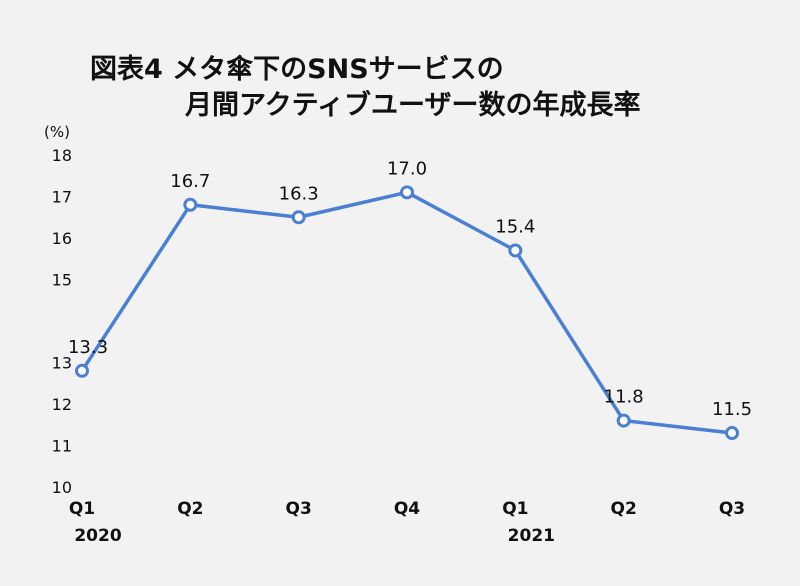 This screenshot has height=586, width=800. What do you see at coordinates (299, 193) in the screenshot?
I see `data-label: 16.3` at bounding box center [299, 193].